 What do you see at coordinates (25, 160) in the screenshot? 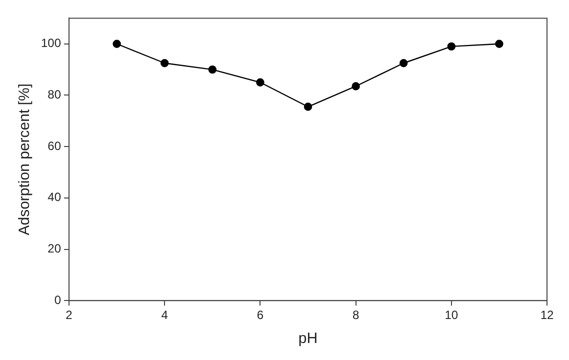
I see `y-axis-title: Adsorption percent [%]` at bounding box center [25, 160].